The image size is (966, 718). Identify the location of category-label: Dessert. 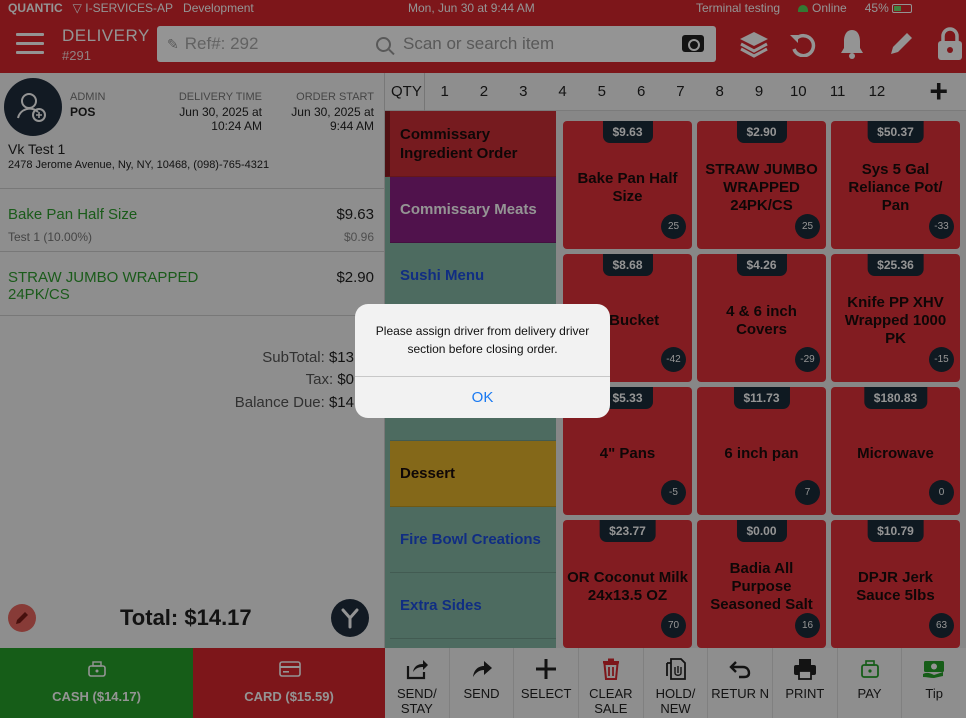
(428, 473).